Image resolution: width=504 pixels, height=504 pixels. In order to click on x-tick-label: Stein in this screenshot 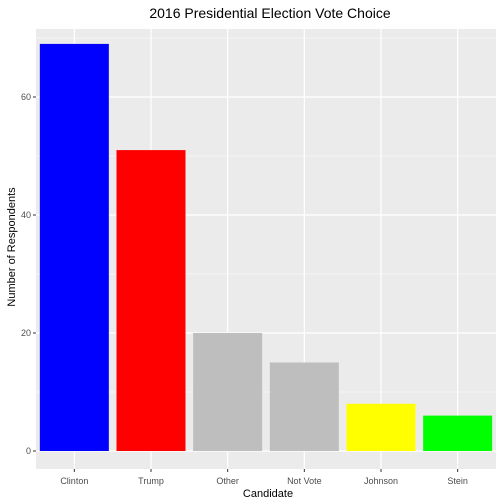, I will do `click(457, 481)`.